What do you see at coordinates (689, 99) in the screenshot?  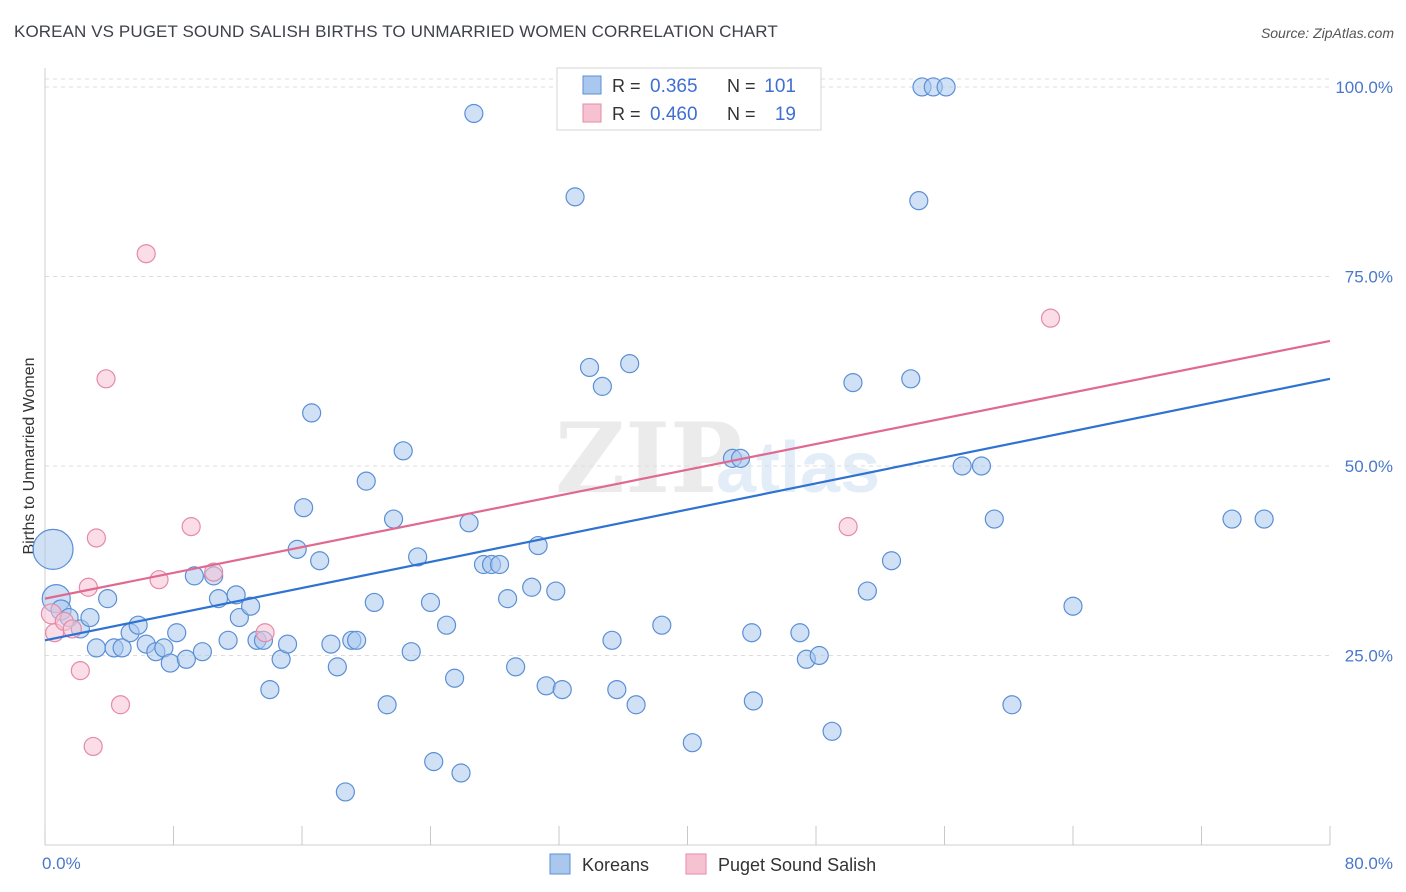 I see `stats-legend: R = 0.365 N = 101 R = 0.460 N = 19` at bounding box center [689, 99].